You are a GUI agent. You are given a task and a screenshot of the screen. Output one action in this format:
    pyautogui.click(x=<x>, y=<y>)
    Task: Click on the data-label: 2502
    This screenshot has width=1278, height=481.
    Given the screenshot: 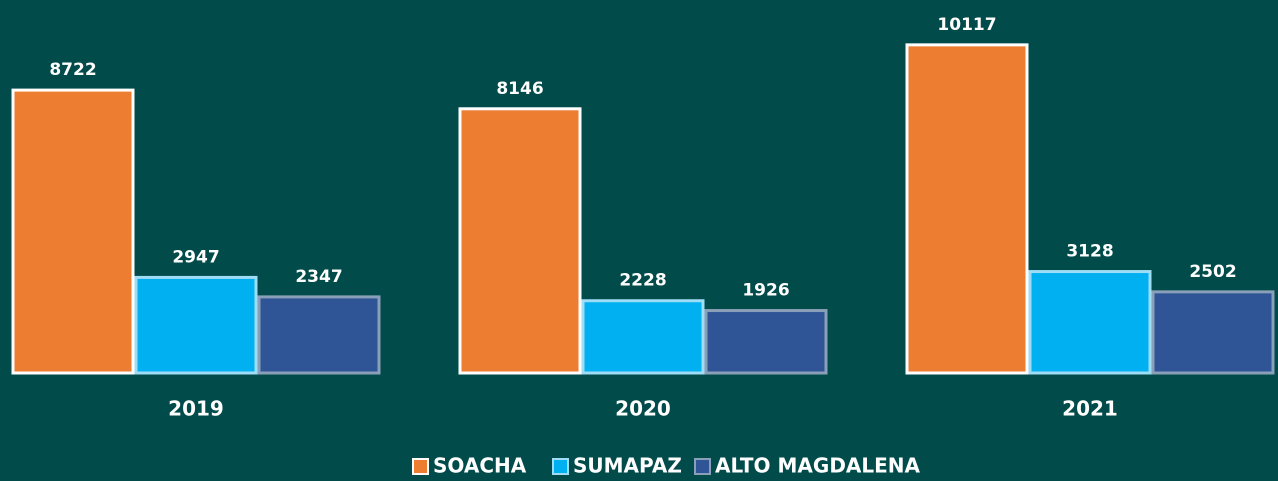 What is the action you would take?
    pyautogui.click(x=1212, y=272)
    